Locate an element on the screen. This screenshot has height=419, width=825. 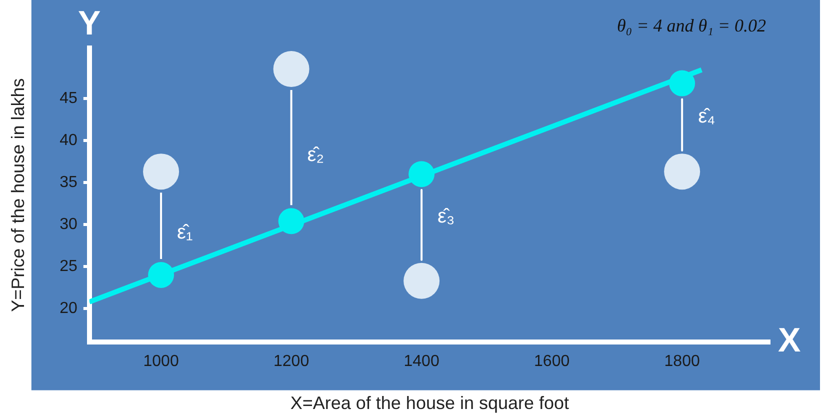
x-tick-label: 1200 is located at coordinates (292, 361).